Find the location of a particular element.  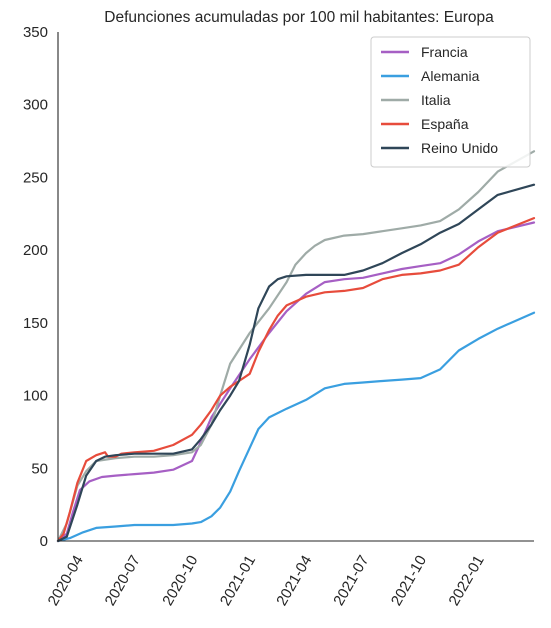

x-tick-label-3: 2021-01 is located at coordinates (238, 581).